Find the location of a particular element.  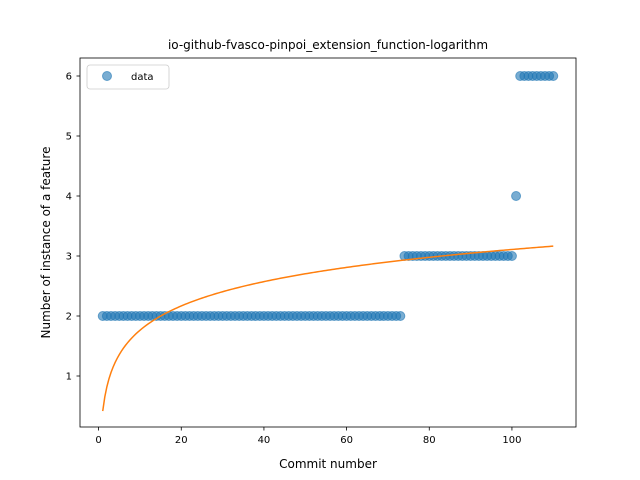

x-axis: 0 20 40 60 80 100 is located at coordinates (308, 436).